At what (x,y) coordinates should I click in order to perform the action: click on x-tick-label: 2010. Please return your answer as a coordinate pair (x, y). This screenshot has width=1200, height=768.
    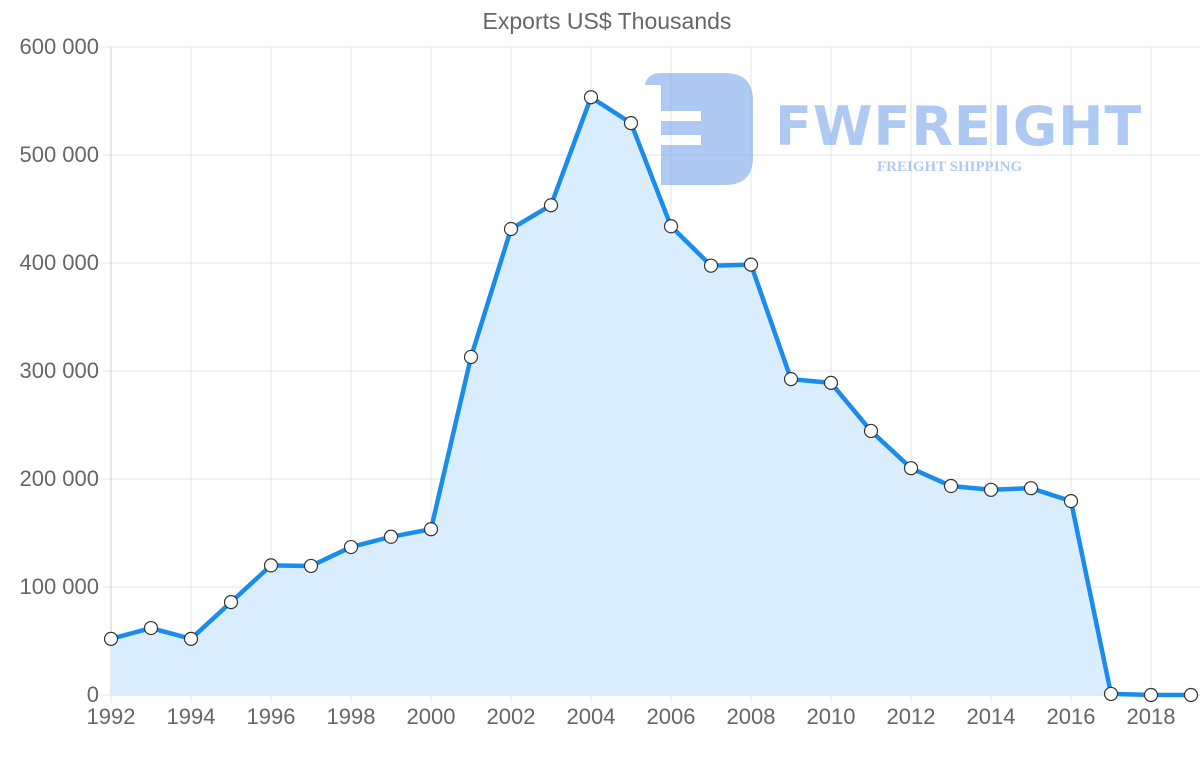
    Looking at the image, I should click on (831, 716).